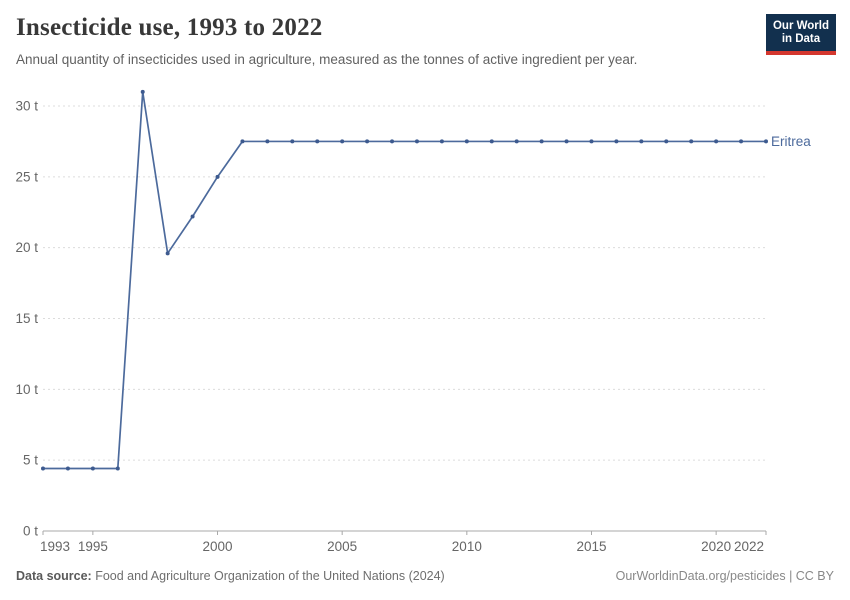 The image size is (850, 600). What do you see at coordinates (591, 546) in the screenshot?
I see `x-tick-label: 2015` at bounding box center [591, 546].